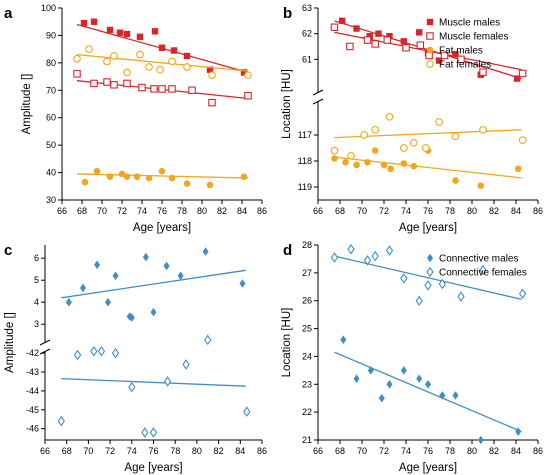 This screenshot has width=553, height=475. I want to click on y-tick-label: 40, so click(51, 173).